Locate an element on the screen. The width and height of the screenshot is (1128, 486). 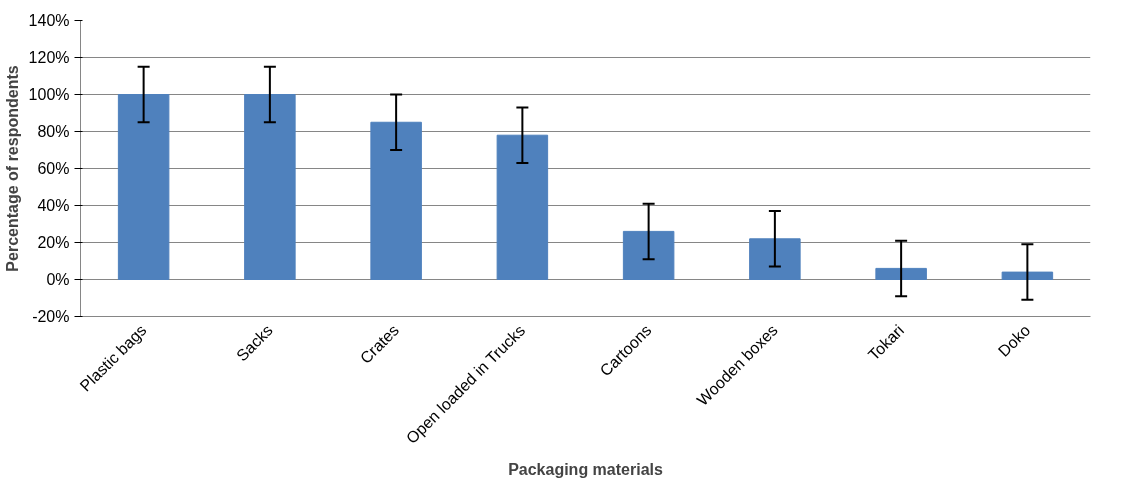
y-axis-title: Percentage of respondents is located at coordinates (12, 168).